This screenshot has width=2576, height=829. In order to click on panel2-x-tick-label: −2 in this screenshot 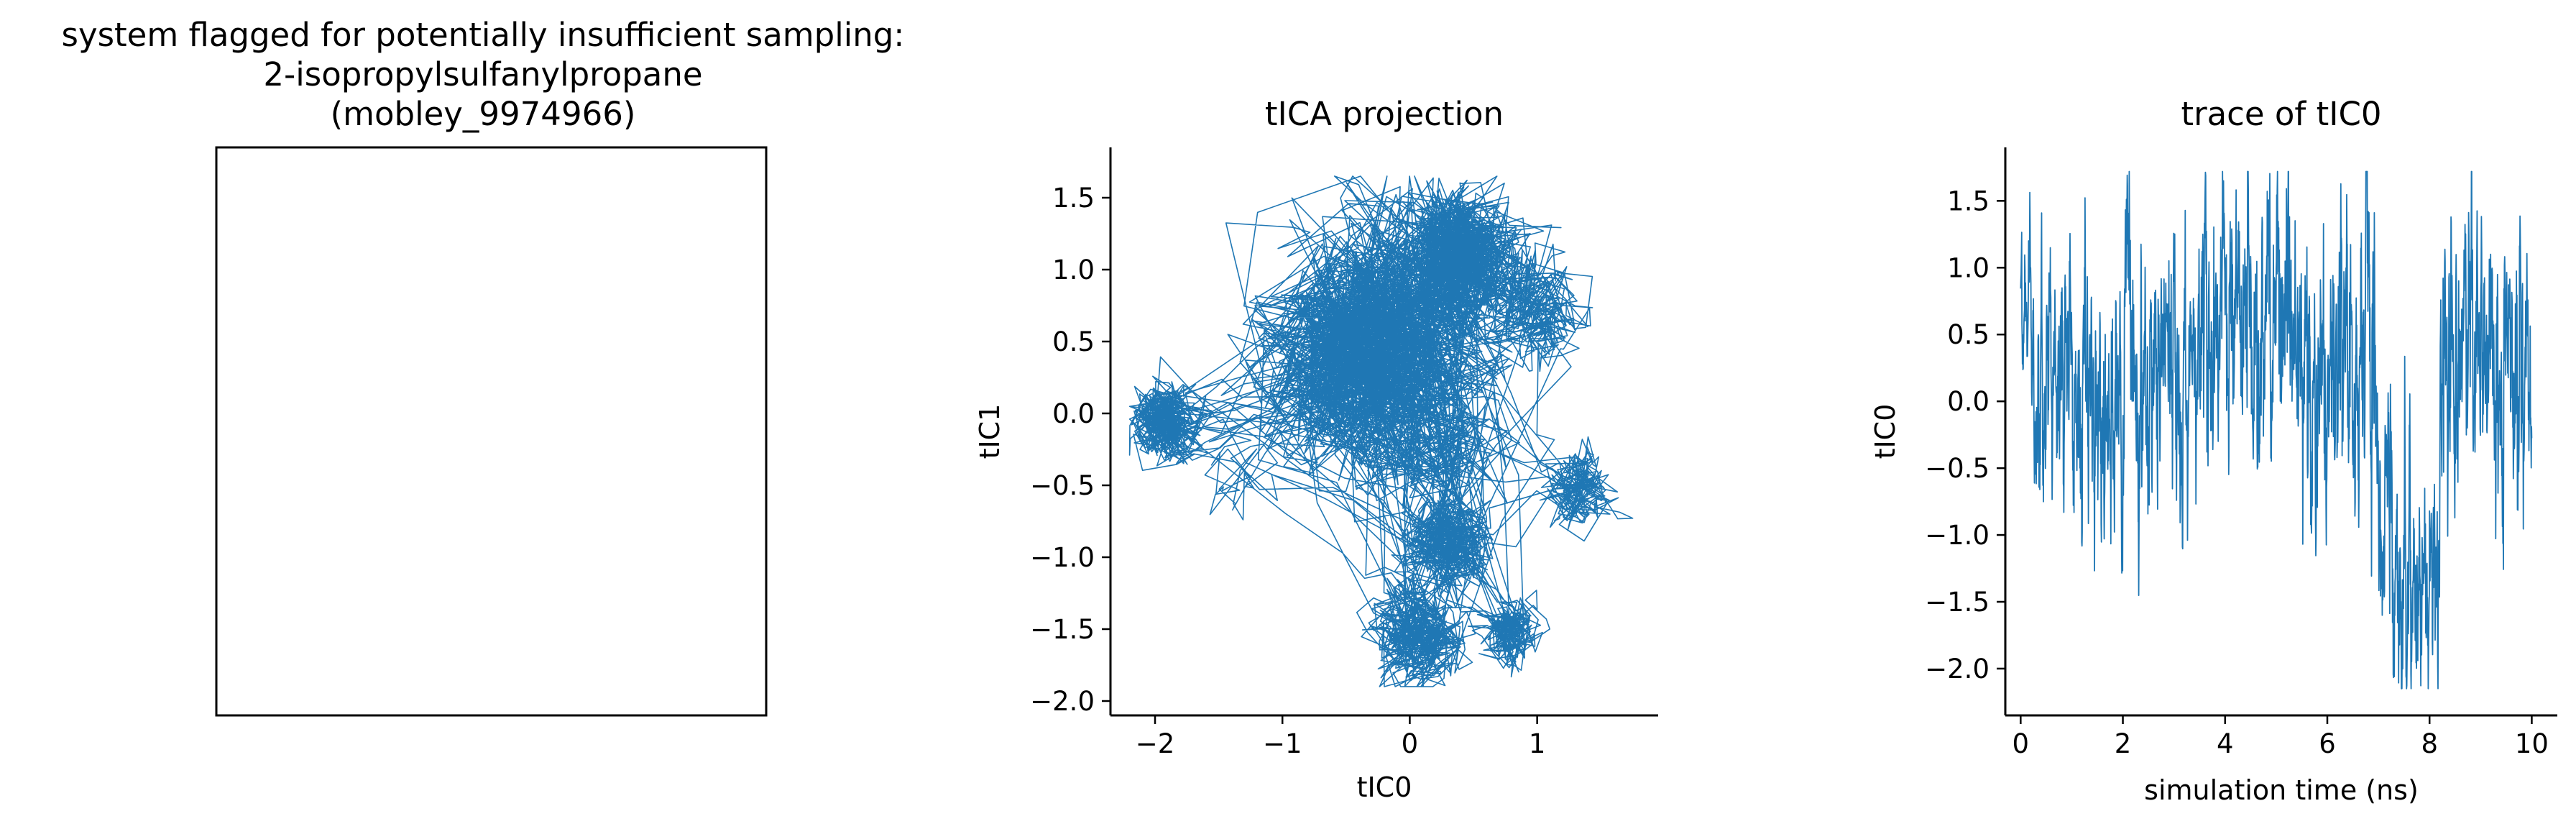, I will do `click(1155, 744)`.